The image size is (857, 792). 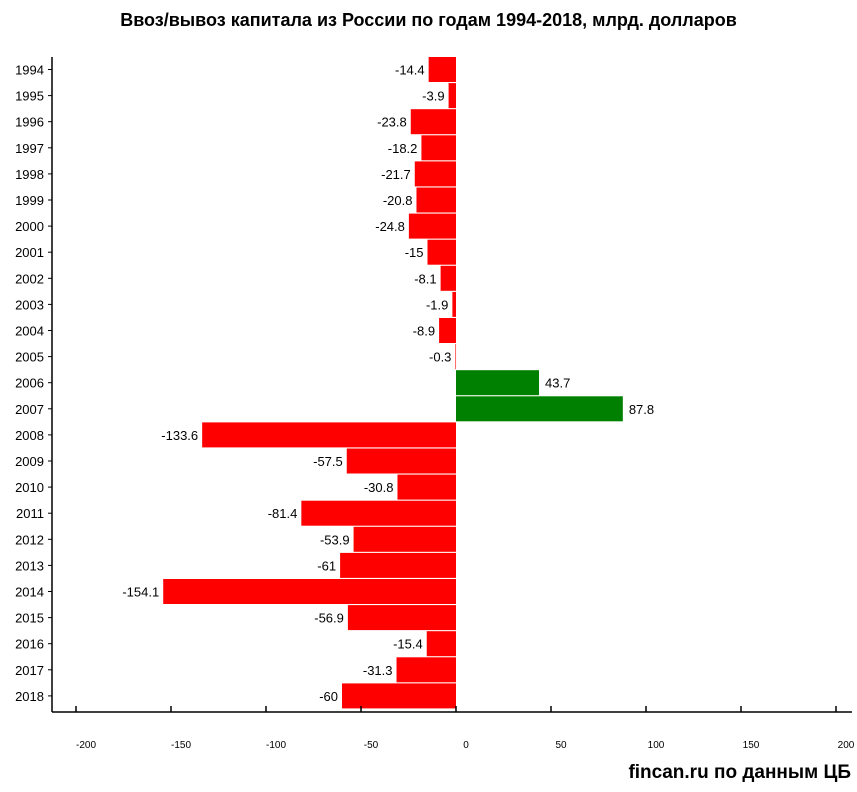 What do you see at coordinates (656, 745) in the screenshot?
I see `x-tick-label: 100` at bounding box center [656, 745].